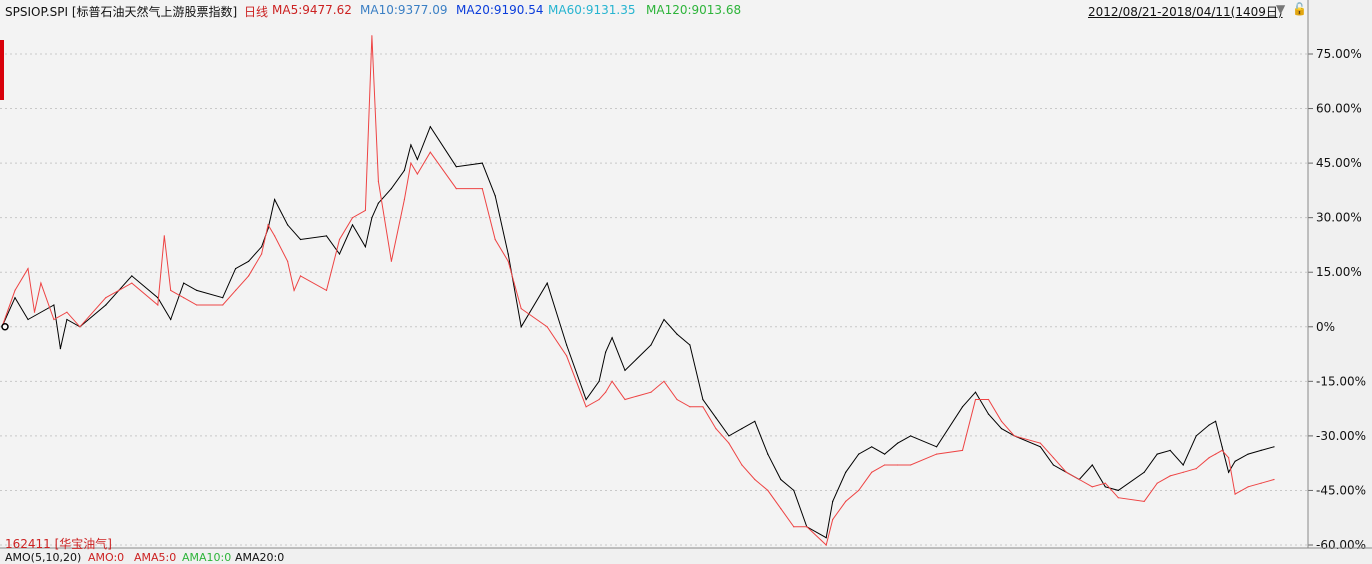 Image resolution: width=1372 pixels, height=564 pixels. What do you see at coordinates (2, 70) in the screenshot?
I see `selection-bar` at bounding box center [2, 70].